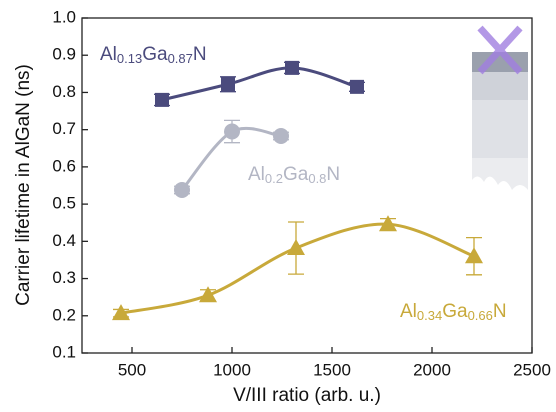  Describe the element at coordinates (64, 240) in the screenshot. I see `y-tick-label: 0.4` at that location.